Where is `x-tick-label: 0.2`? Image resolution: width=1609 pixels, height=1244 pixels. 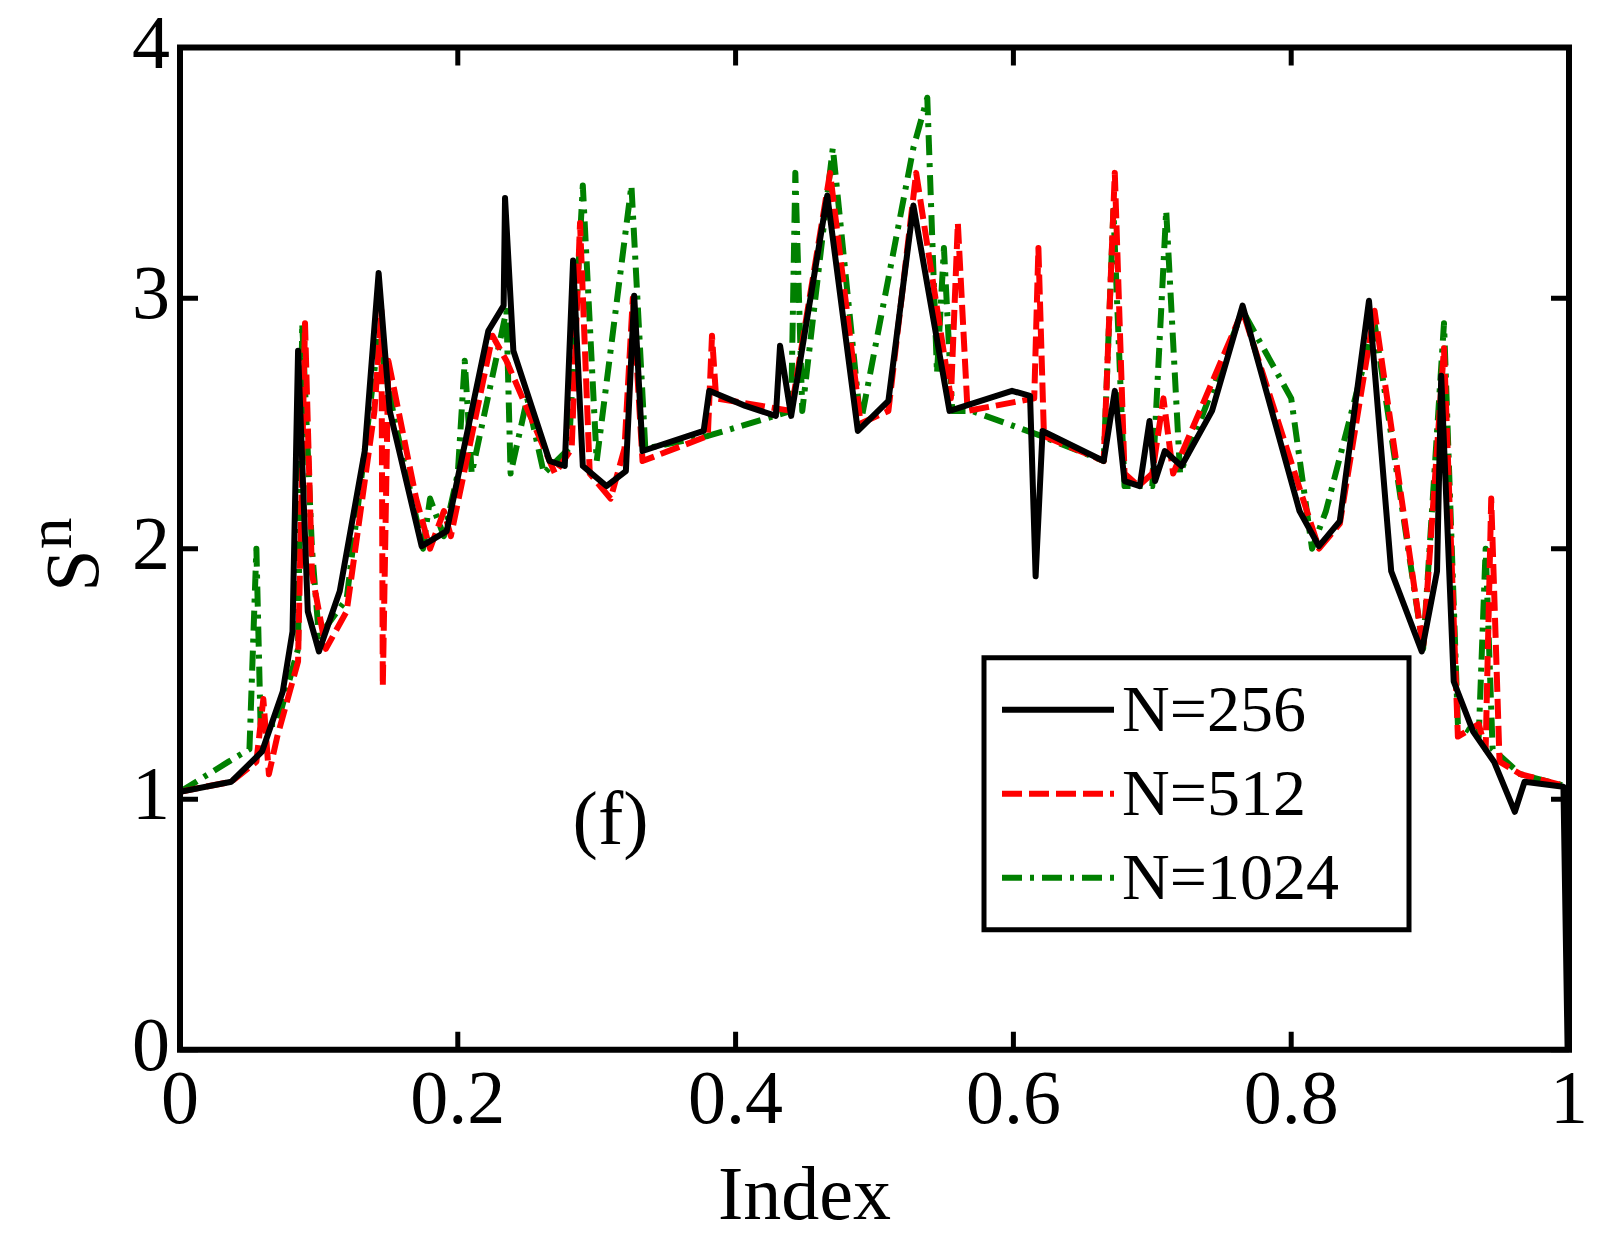 x-tick-label: 0.2 is located at coordinates (458, 1097).